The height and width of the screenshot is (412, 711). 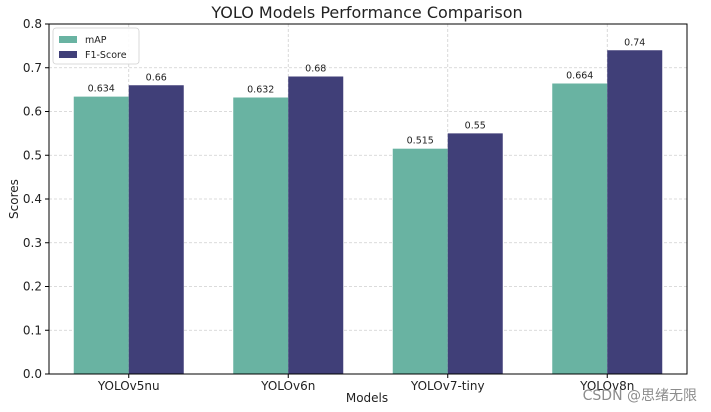 I want to click on y-tick-label: 0.6, so click(x=32, y=112).